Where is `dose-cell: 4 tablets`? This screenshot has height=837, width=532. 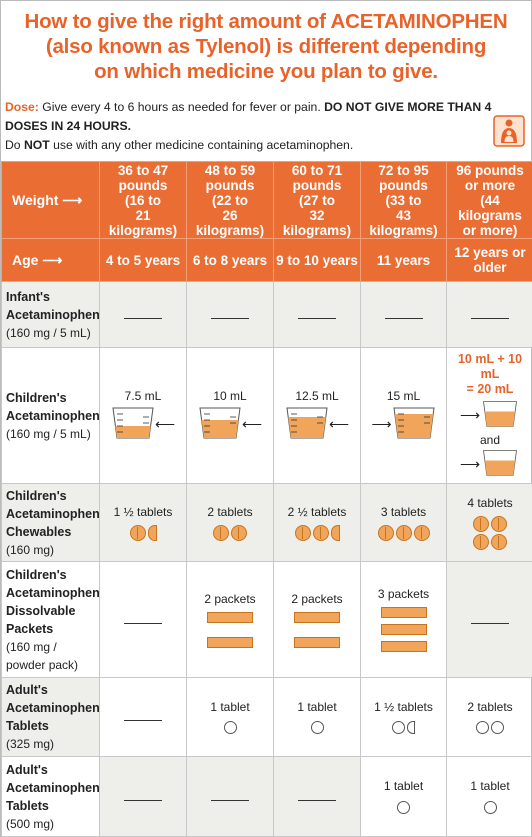 dose-cell: 4 tablets is located at coordinates (489, 522).